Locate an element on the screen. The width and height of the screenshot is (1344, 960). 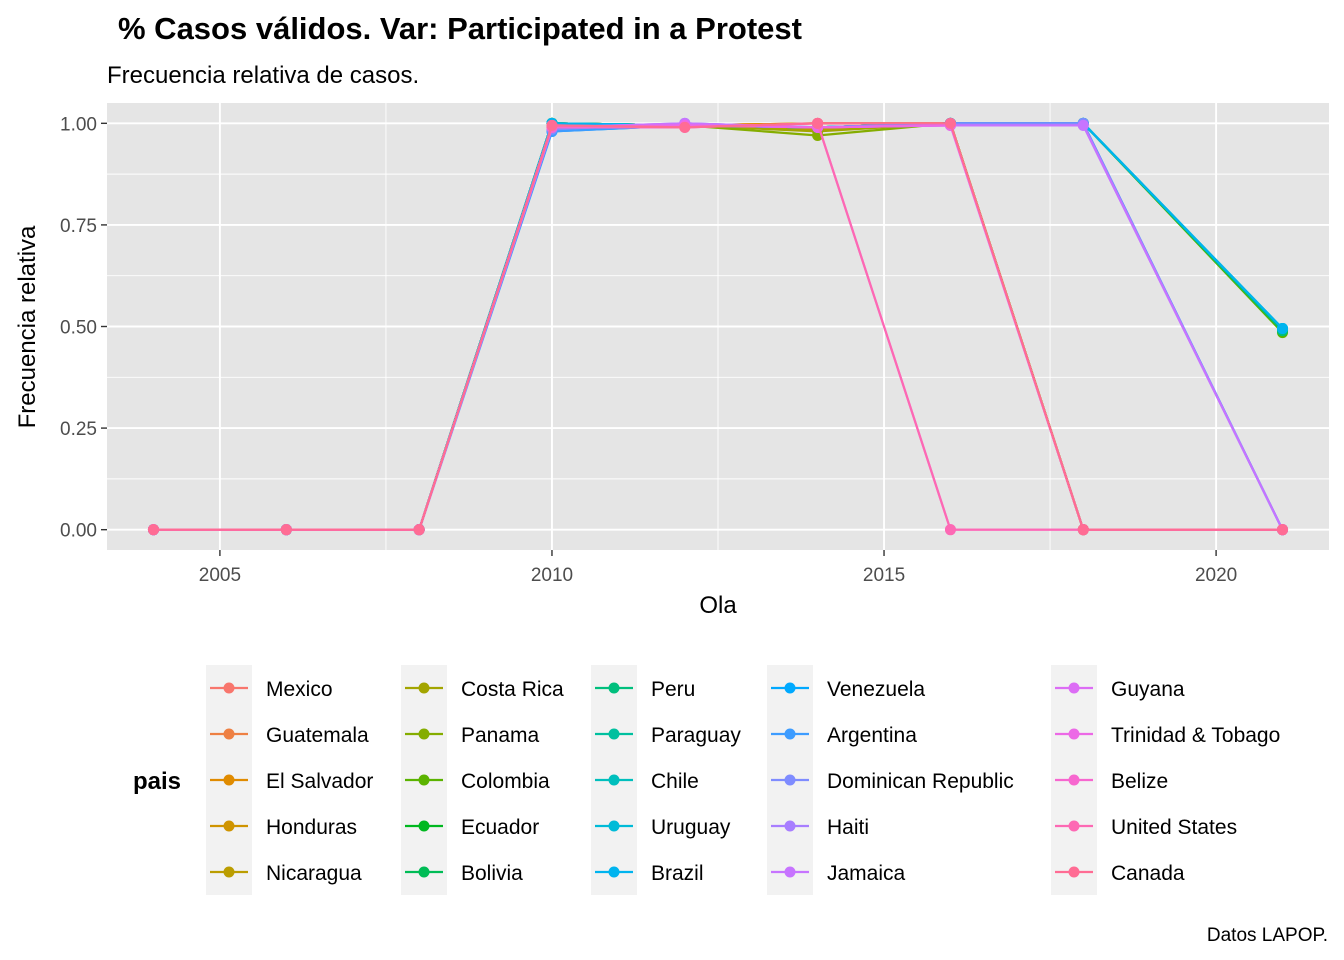
legend-item-bolivia: Bolivia is located at coordinates (462, 872).